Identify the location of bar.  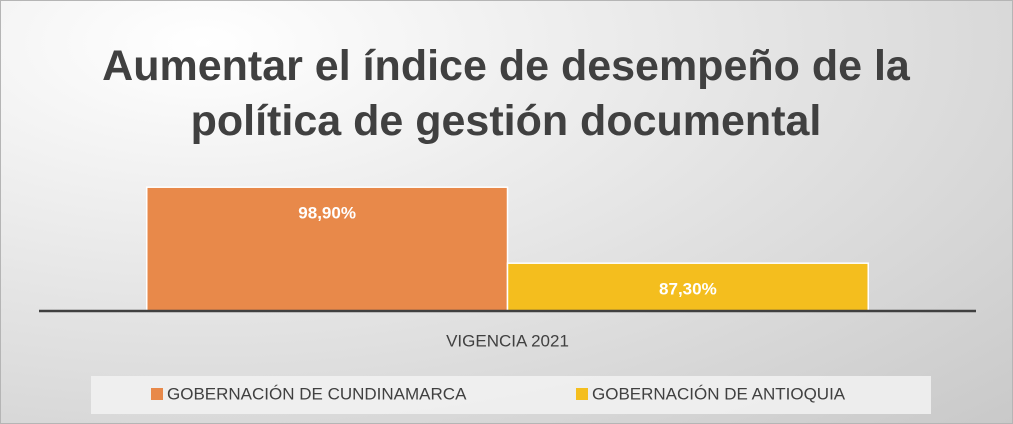
(327, 249).